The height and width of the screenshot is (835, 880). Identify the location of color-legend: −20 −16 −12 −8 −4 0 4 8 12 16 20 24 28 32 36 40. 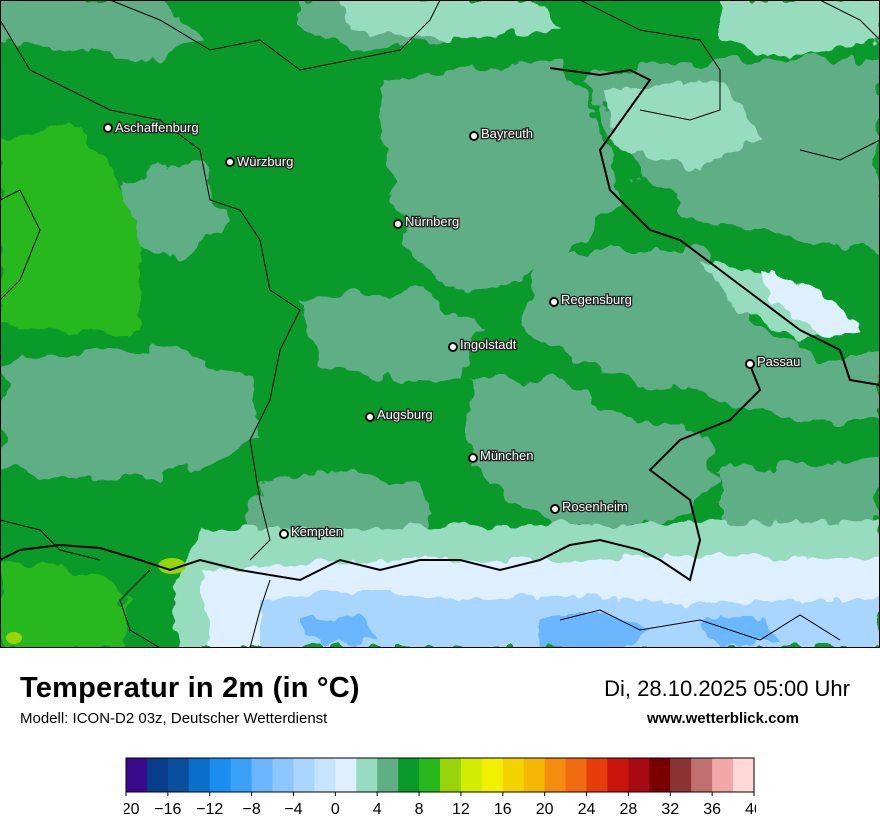
(437, 793).